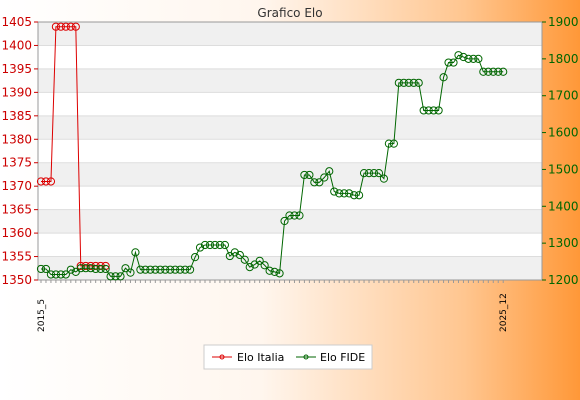 This screenshot has width=580, height=400. I want to click on left-axis-tick-label: 1380, so click(16, 139).